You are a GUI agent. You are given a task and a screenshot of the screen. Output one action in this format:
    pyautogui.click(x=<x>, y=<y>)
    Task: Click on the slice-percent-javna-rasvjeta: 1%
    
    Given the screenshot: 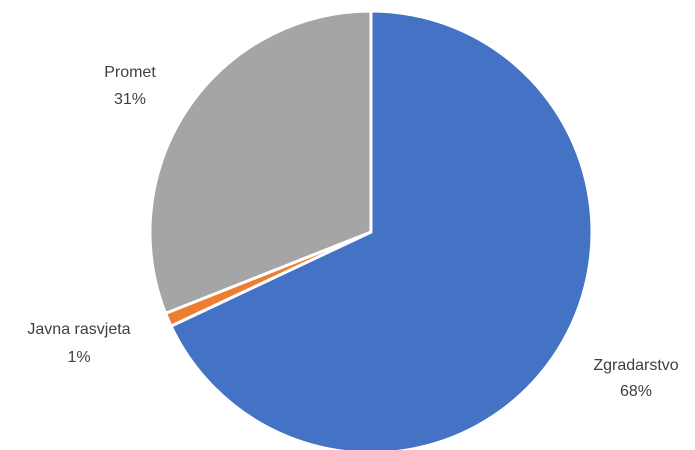 What is the action you would take?
    pyautogui.click(x=78, y=357)
    